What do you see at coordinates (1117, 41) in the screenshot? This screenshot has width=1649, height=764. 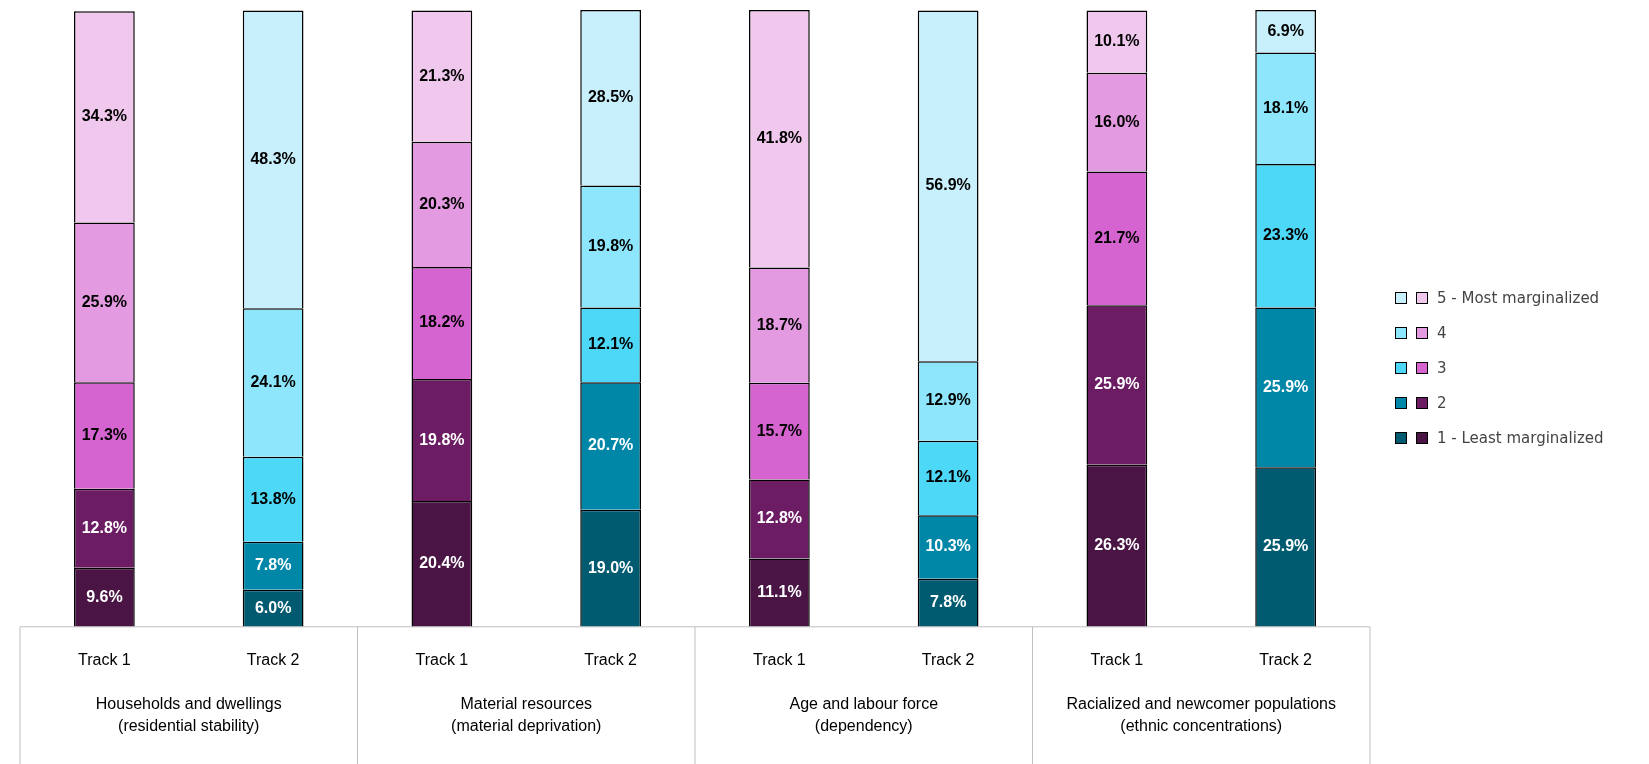 I see `data-label: 10.1%` at bounding box center [1117, 41].